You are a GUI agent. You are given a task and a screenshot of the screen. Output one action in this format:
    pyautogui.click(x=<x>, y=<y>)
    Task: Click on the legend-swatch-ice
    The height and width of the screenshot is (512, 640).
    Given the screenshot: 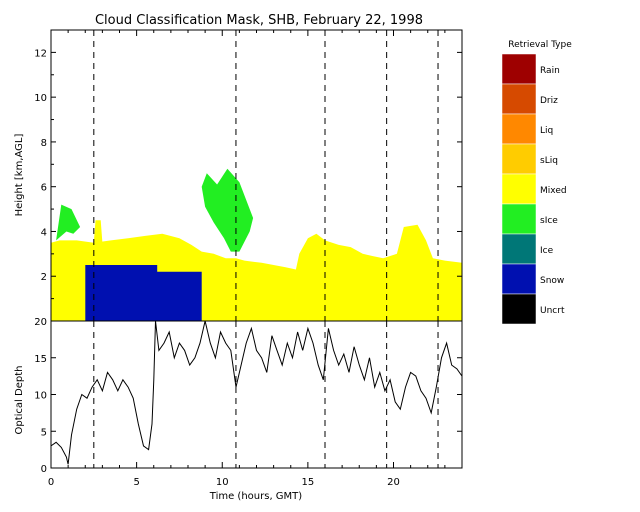 What is the action you would take?
    pyautogui.click(x=519, y=249)
    